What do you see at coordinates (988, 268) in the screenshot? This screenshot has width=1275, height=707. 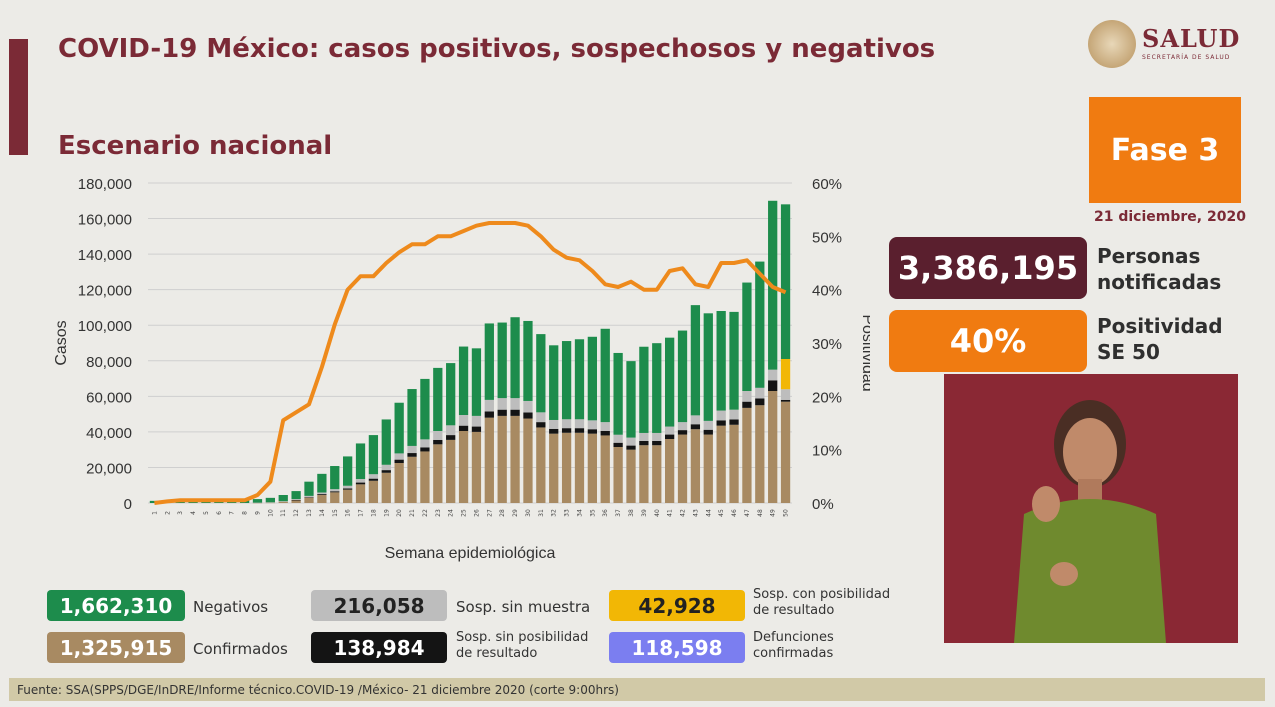 I see `persons-notified-value: 3,386,195` at bounding box center [988, 268].